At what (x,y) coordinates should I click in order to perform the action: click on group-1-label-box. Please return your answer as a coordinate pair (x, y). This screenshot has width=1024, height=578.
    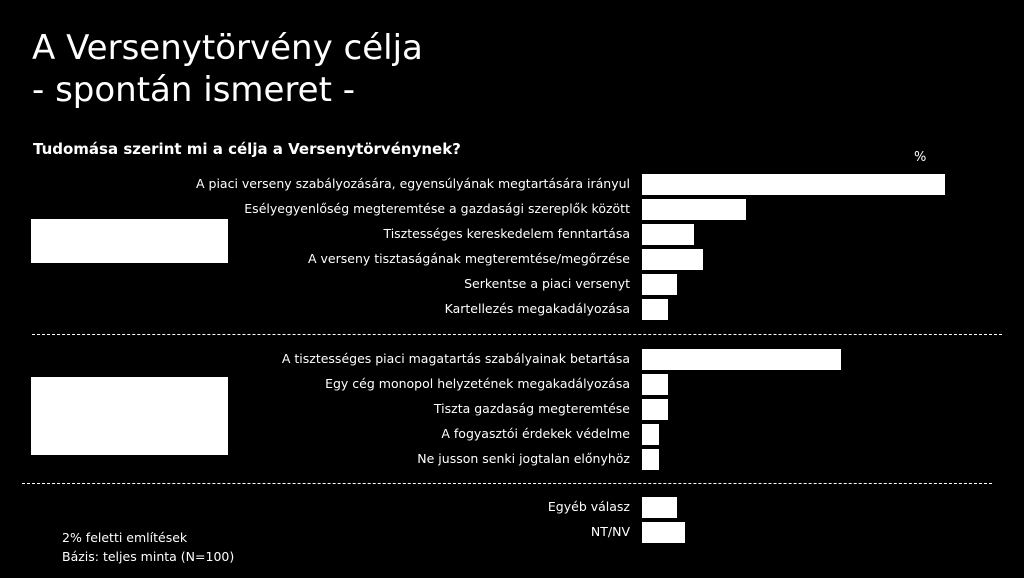
    Looking at the image, I should click on (129, 241).